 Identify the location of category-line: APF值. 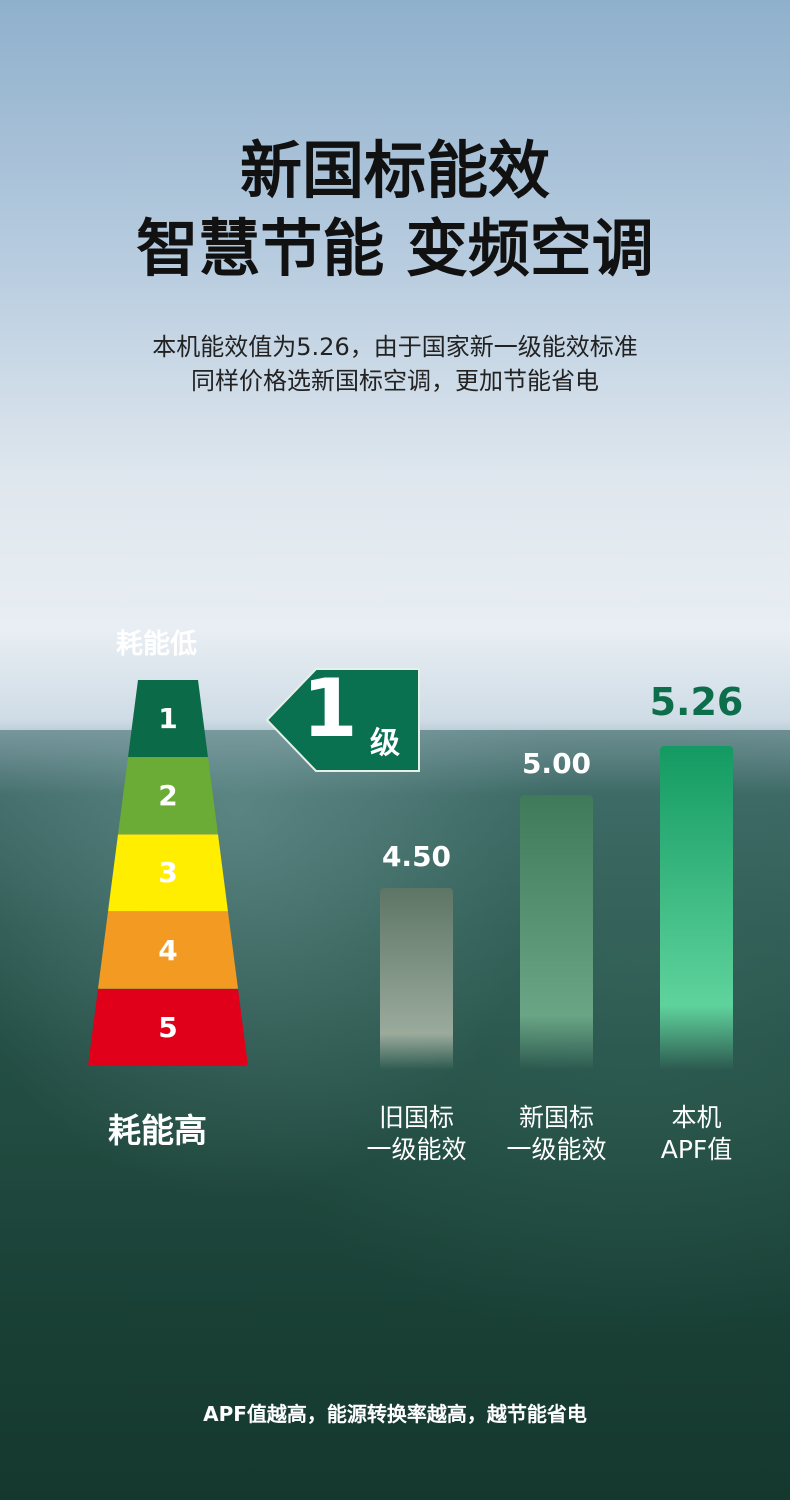
(696, 1149).